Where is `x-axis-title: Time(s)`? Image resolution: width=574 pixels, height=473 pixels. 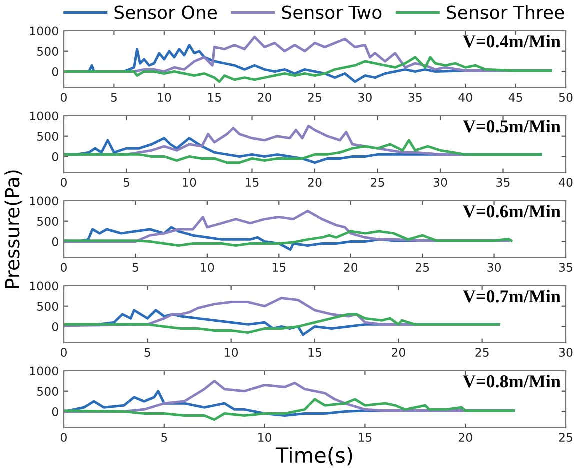
x-axis-title: Time(s) is located at coordinates (314, 456).